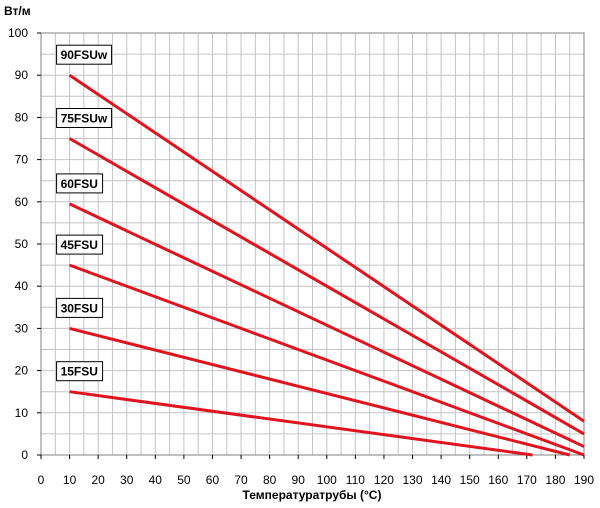 The height and width of the screenshot is (508, 600). I want to click on series-label-45FSU: 45FSU, so click(80, 244).